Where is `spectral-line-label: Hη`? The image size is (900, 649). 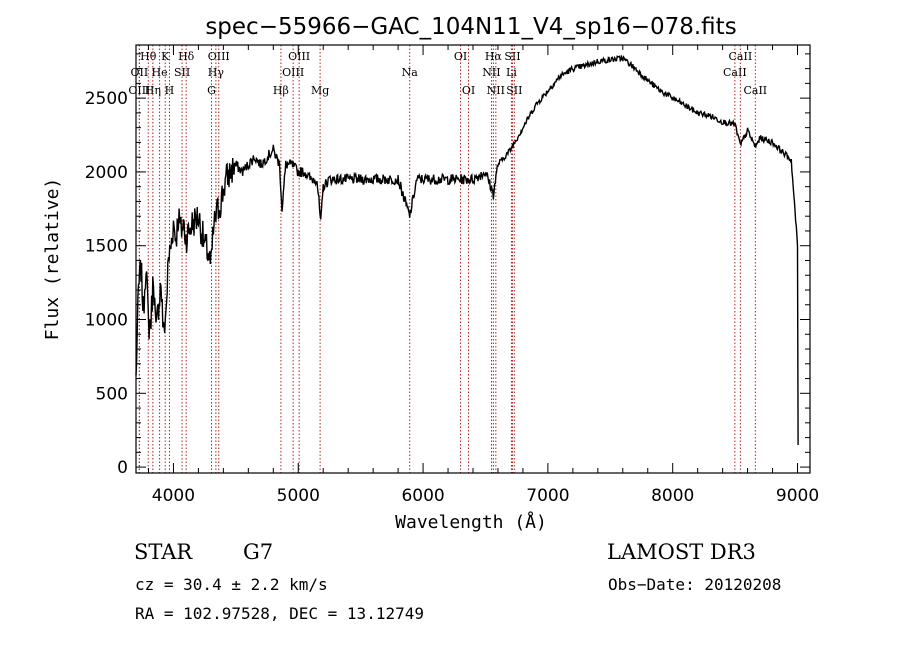 spectral-line-label: Hη is located at coordinates (153, 90).